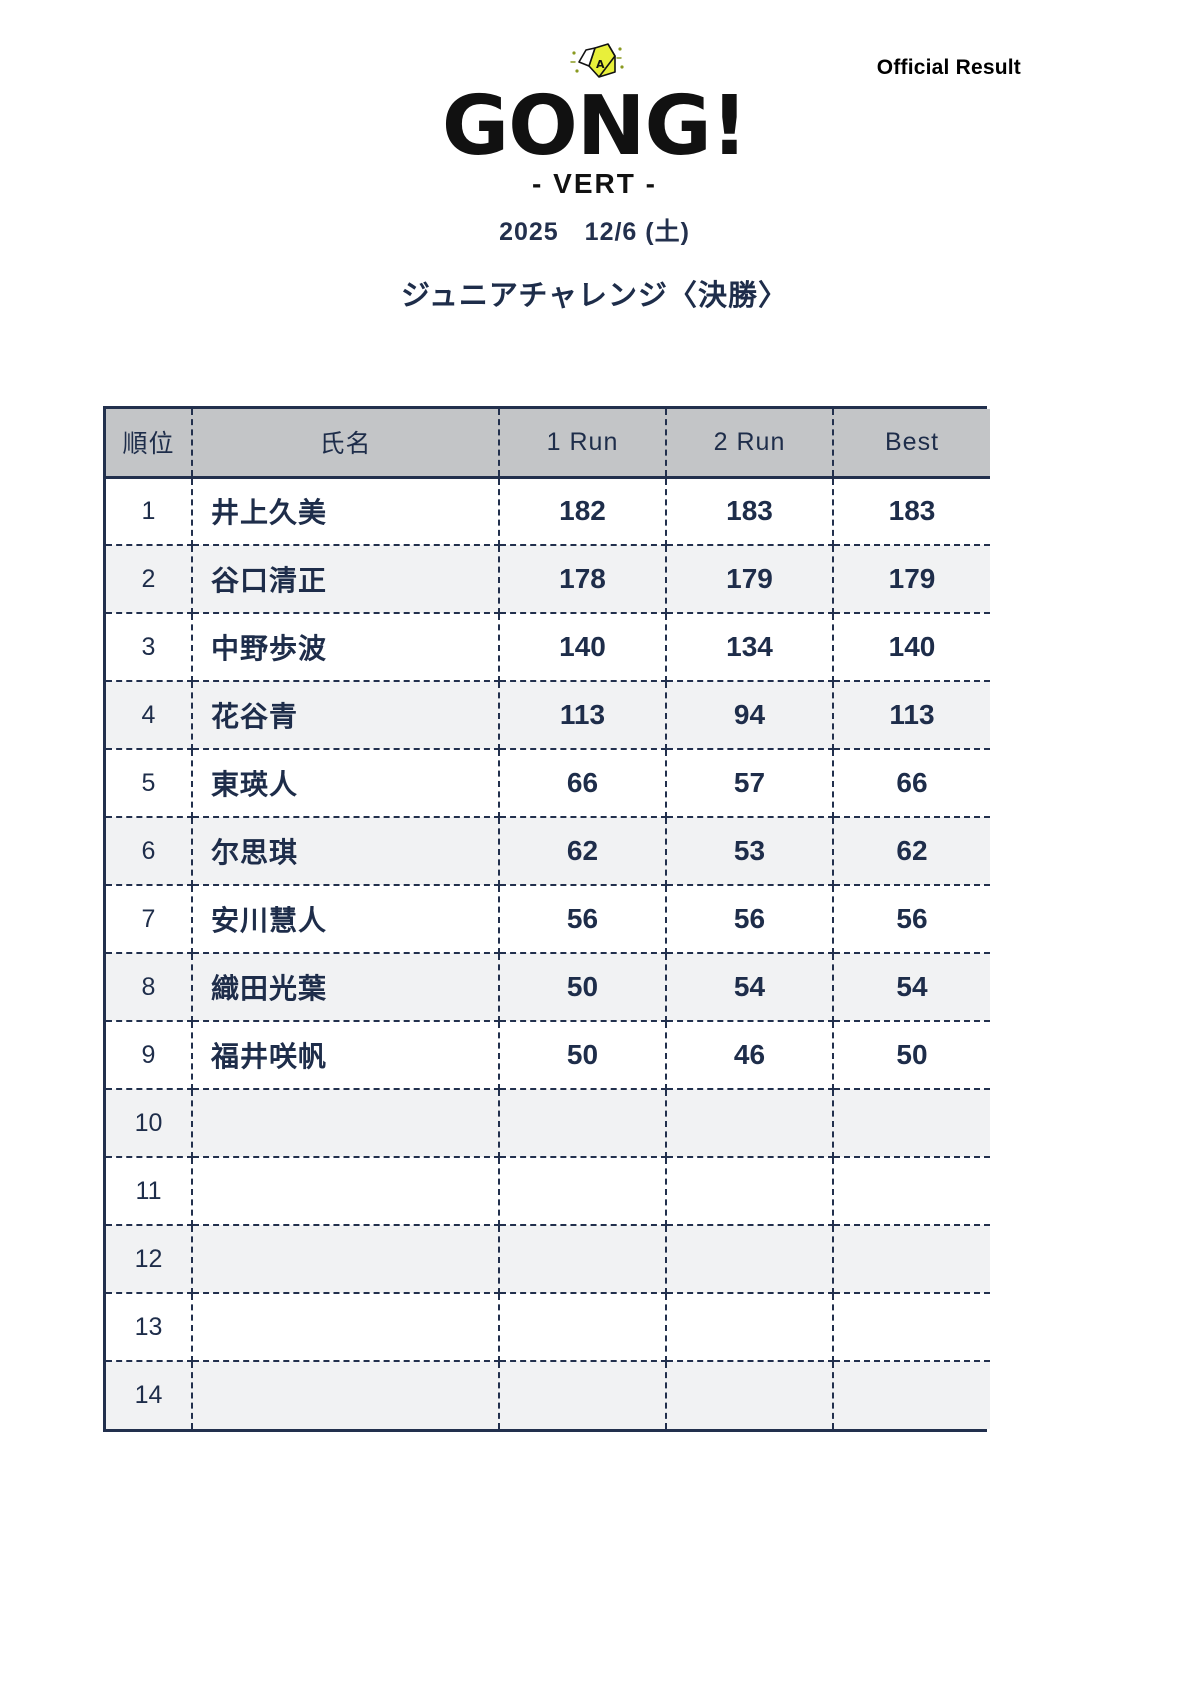 The height and width of the screenshot is (1683, 1189). What do you see at coordinates (594, 126) in the screenshot?
I see `logo-wordmark: GONG!` at bounding box center [594, 126].